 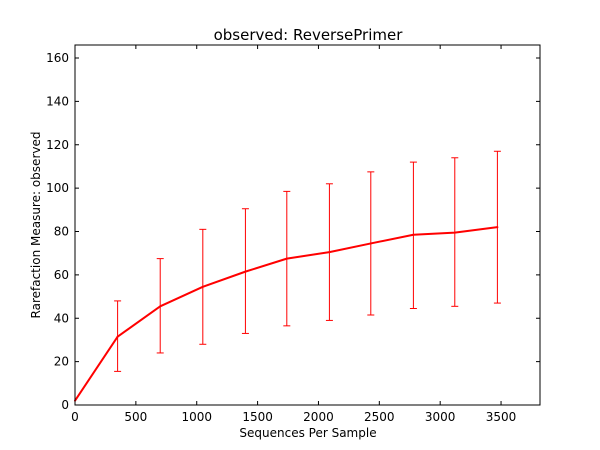 What do you see at coordinates (135, 417) in the screenshot?
I see `x-tick-label: 500` at bounding box center [135, 417].